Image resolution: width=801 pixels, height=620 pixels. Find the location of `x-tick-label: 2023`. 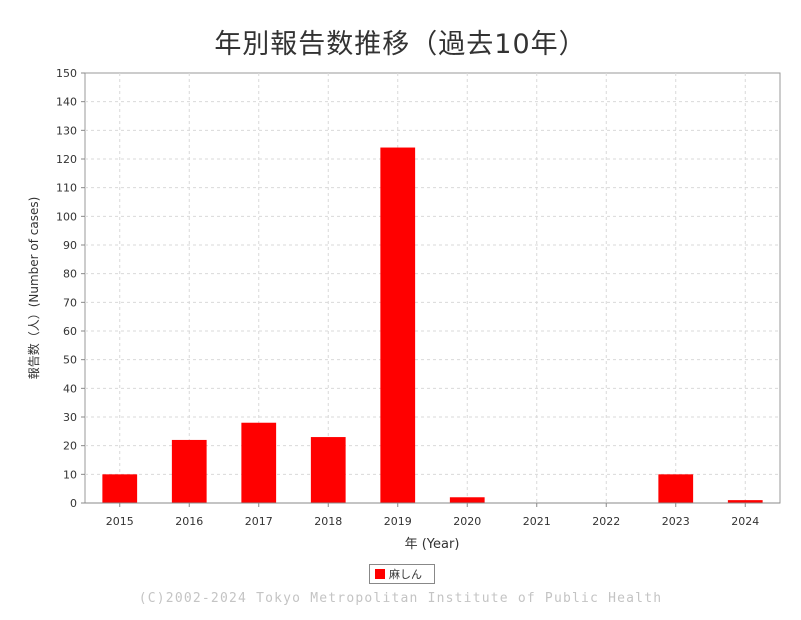

x-tick-label: 2023 is located at coordinates (676, 521).